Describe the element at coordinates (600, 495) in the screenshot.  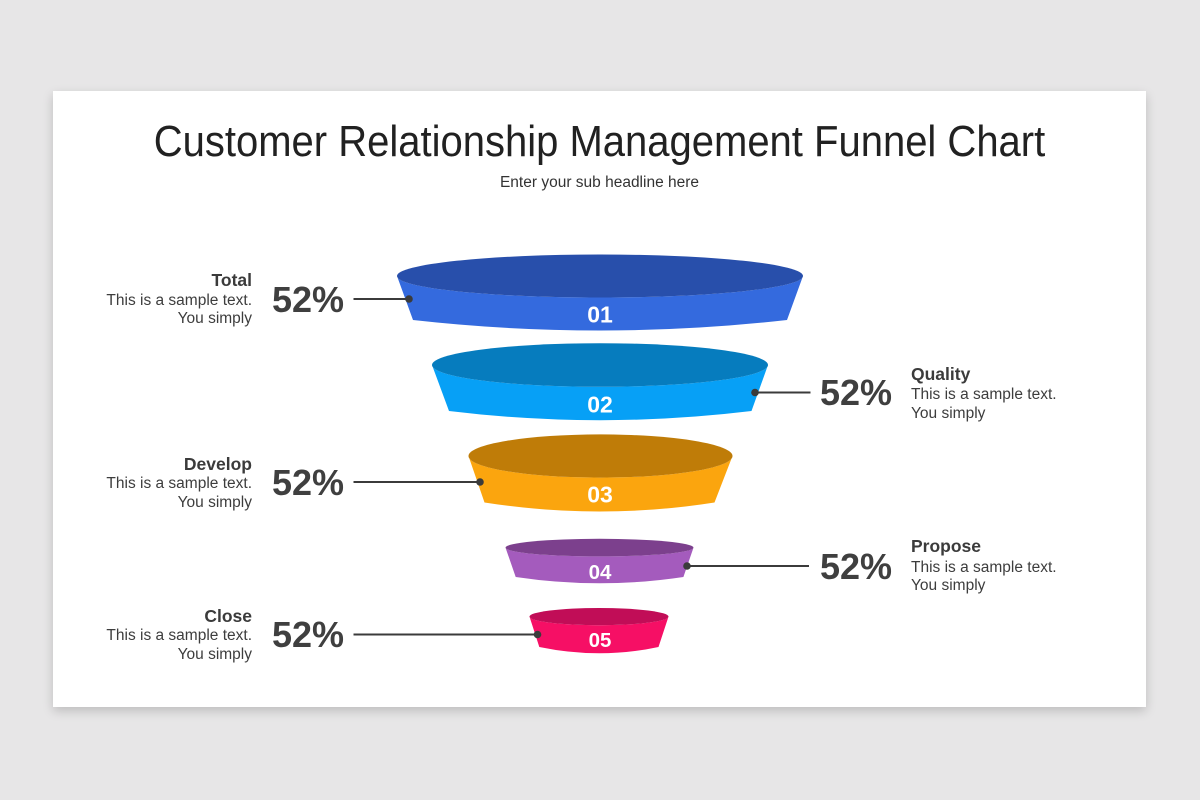
I see `svg-text: 03` at that location.